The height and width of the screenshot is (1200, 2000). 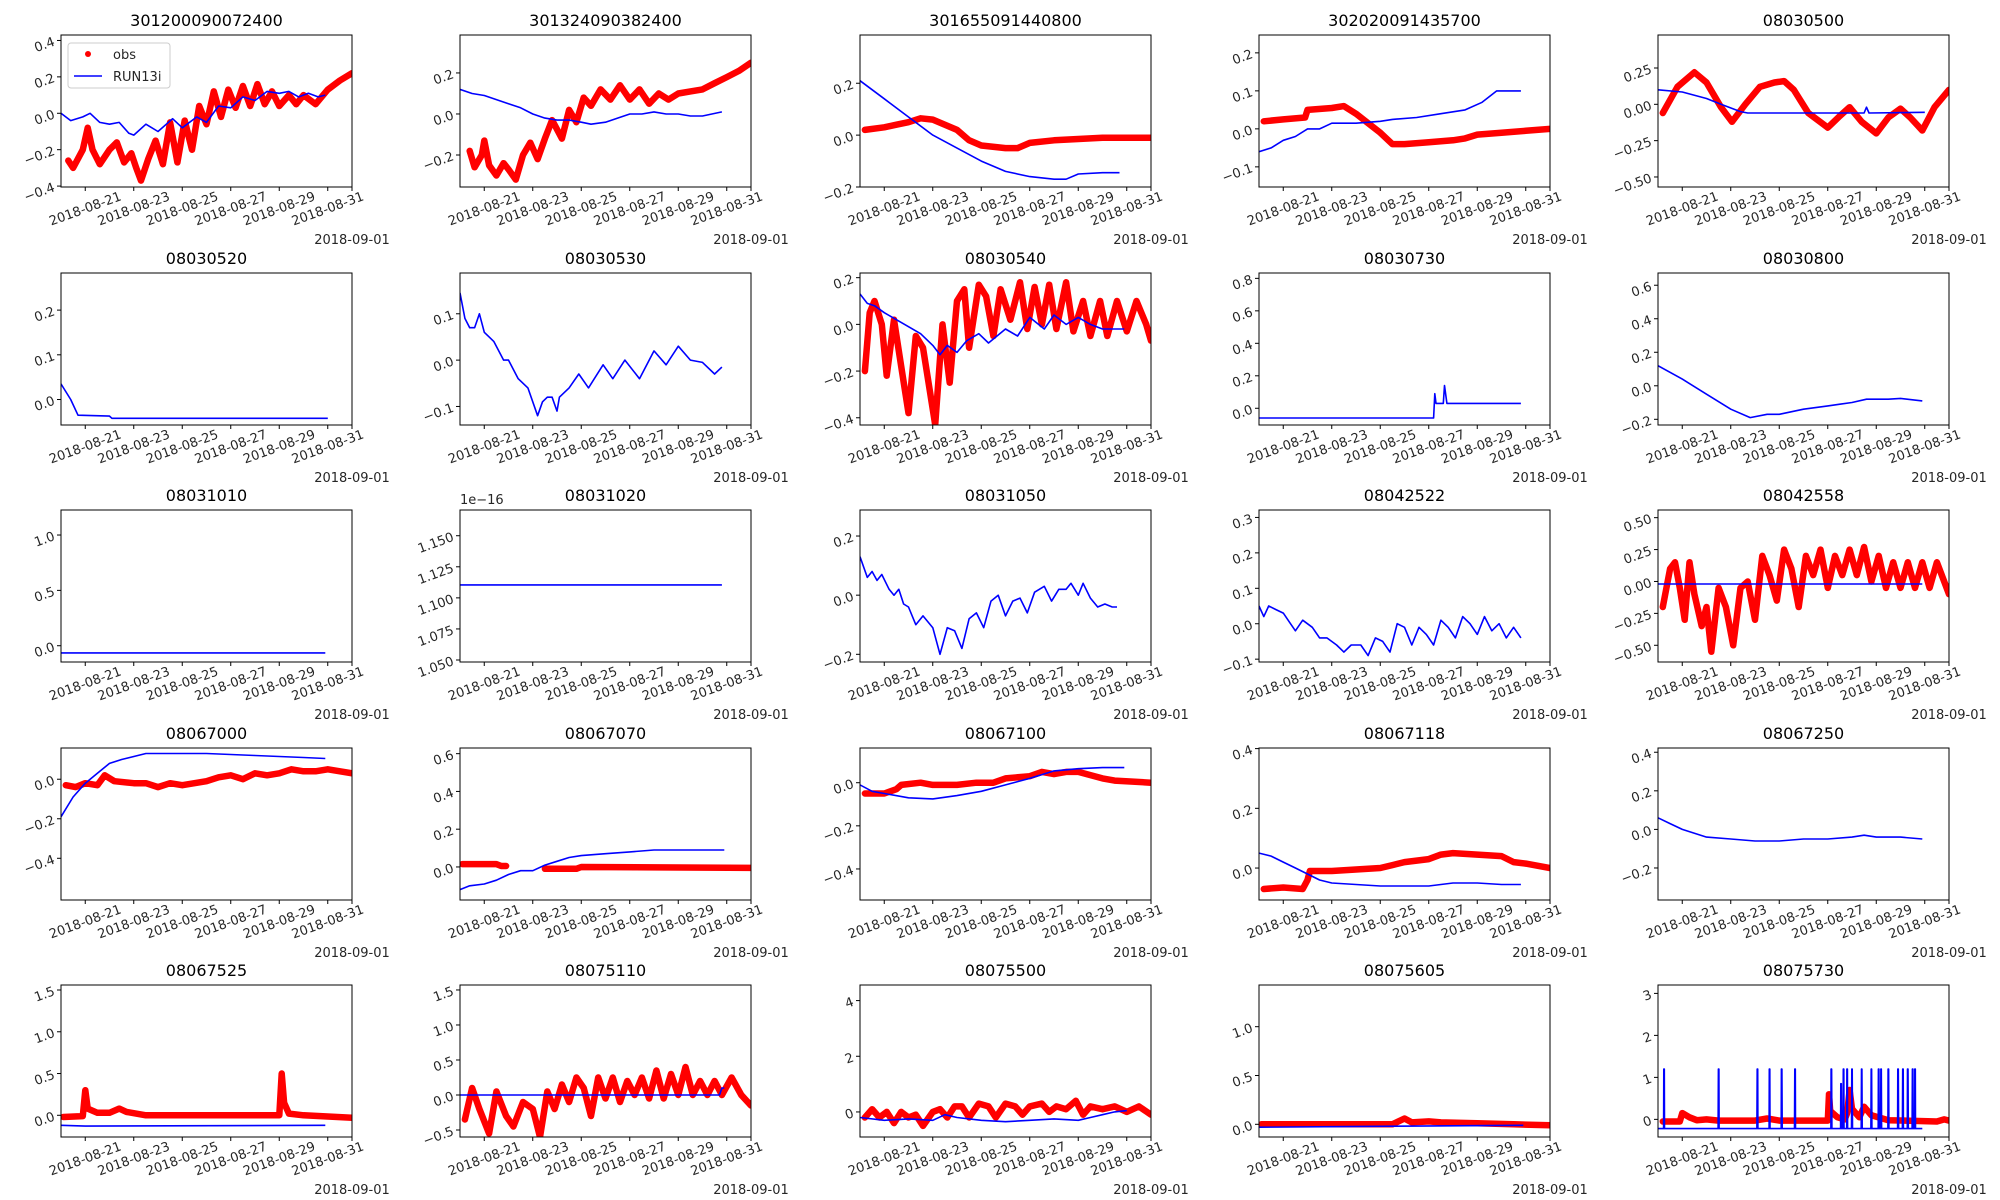 I want to click on y-tick-label: 2, so click(x=1647, y=1038).